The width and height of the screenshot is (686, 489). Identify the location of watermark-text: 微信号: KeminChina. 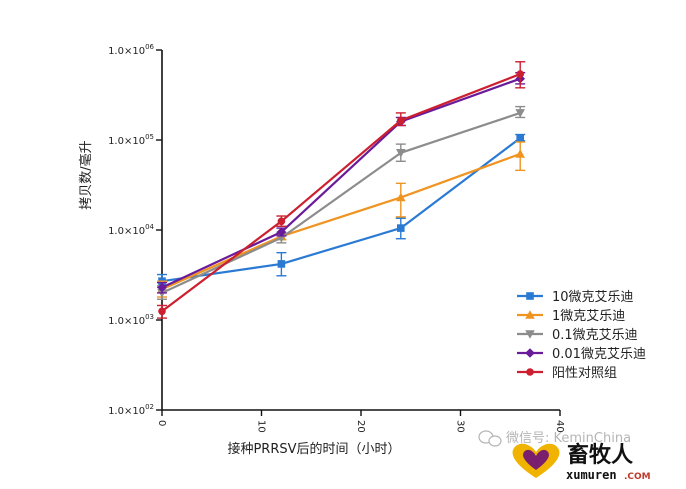
(568, 438).